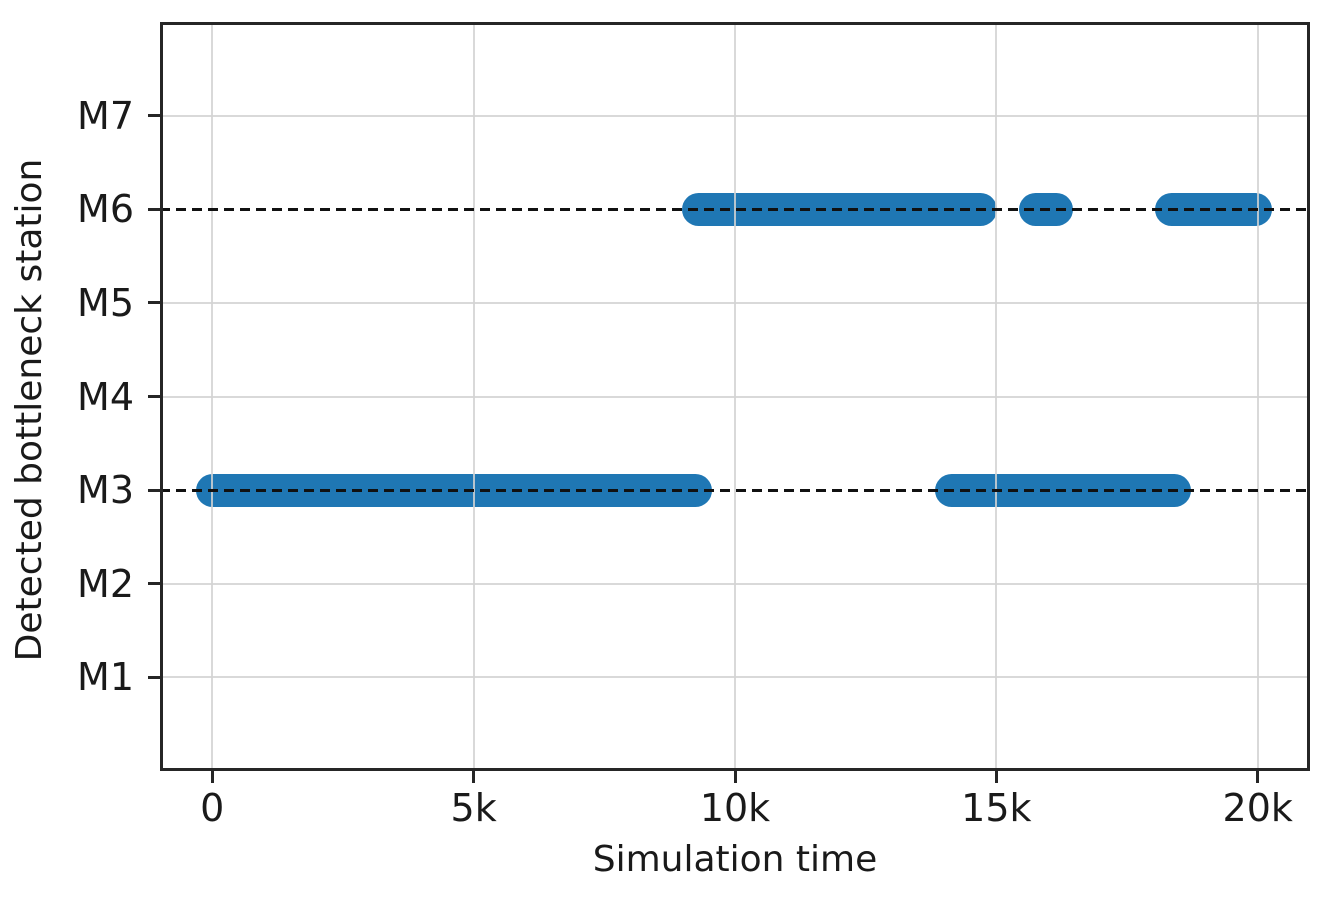 Image resolution: width=1334 pixels, height=901 pixels. Describe the element at coordinates (473, 808) in the screenshot. I see `x-tick-label: 5k` at that location.